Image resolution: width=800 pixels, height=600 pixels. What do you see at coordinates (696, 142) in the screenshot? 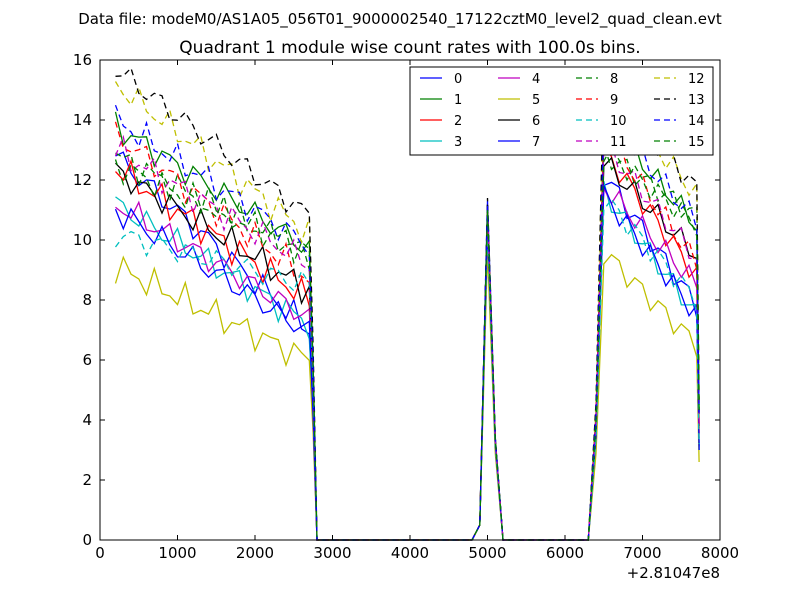
I see `legend-label-15: 15` at bounding box center [696, 142].